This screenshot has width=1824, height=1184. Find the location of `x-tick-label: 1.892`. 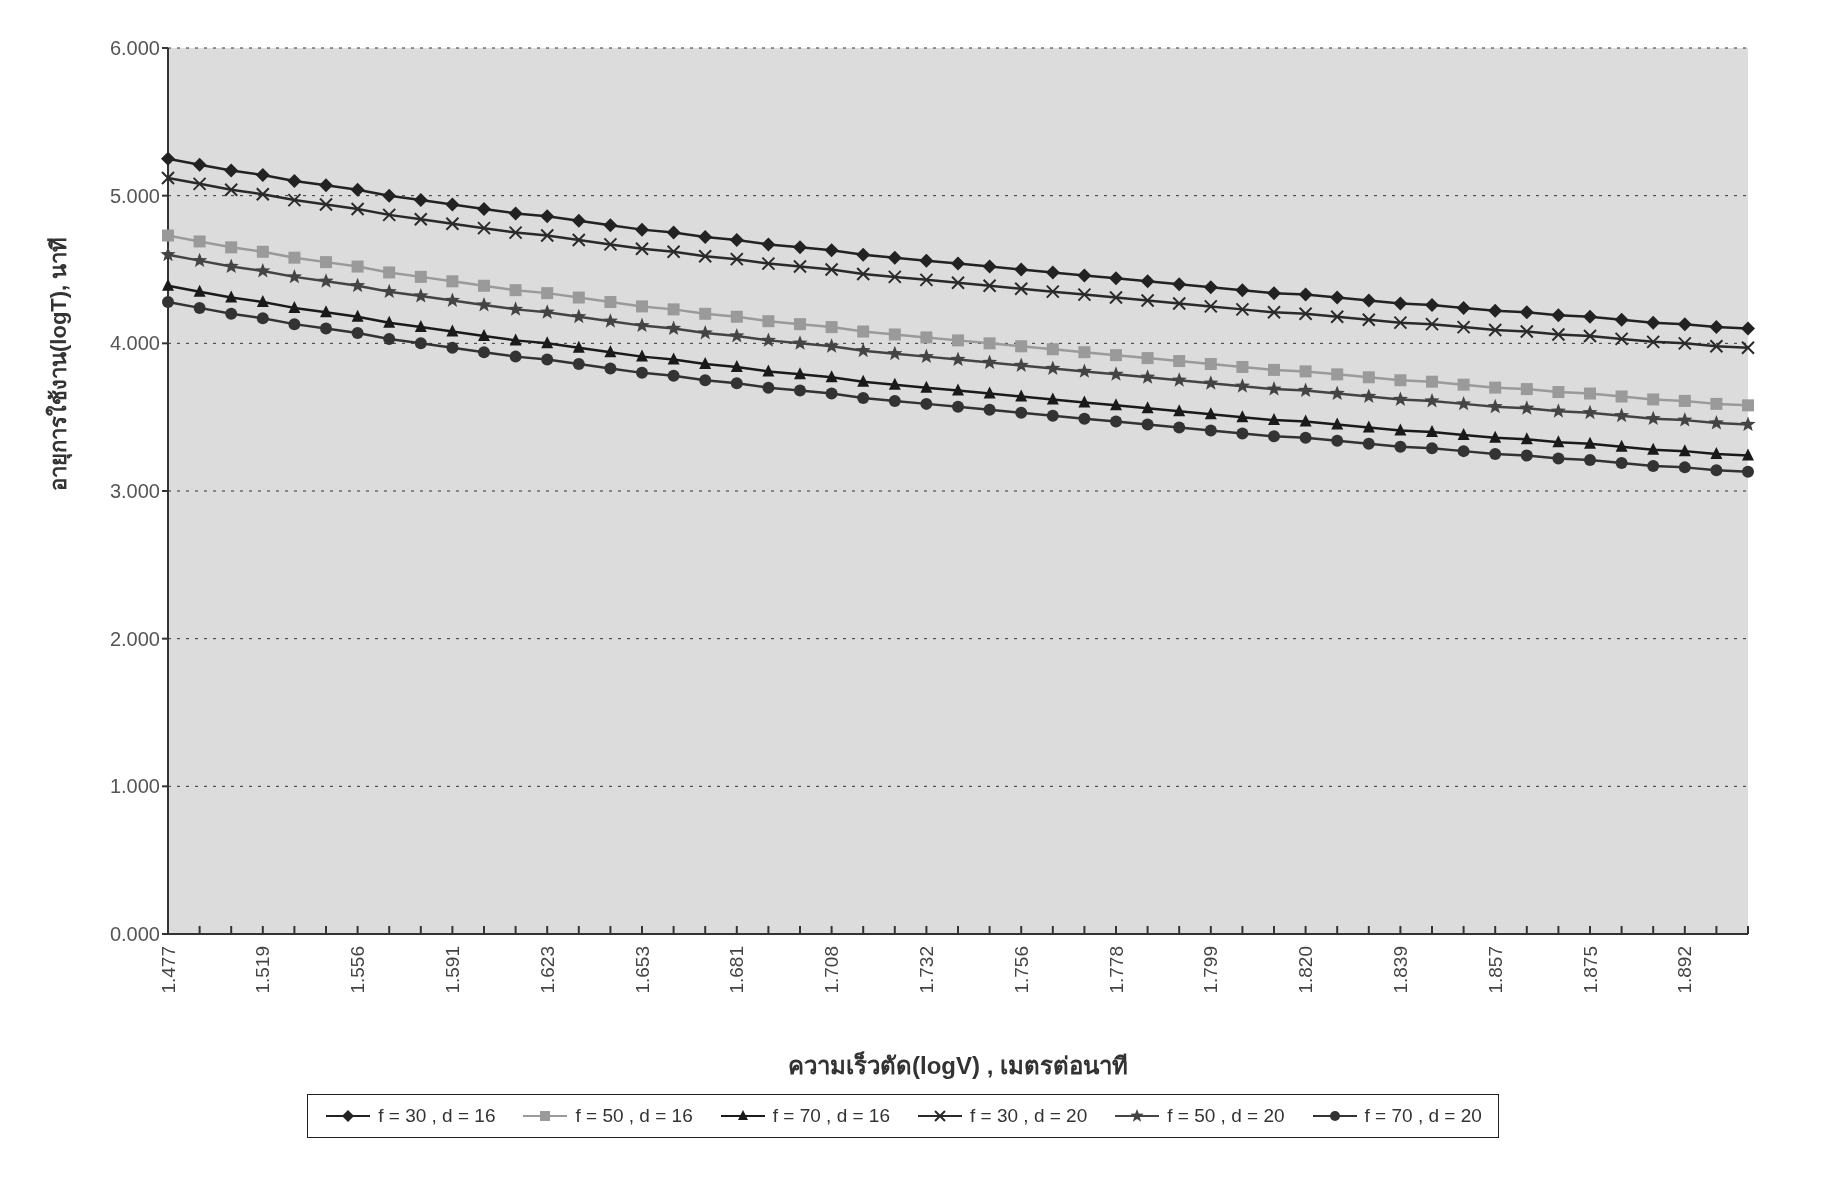

x-tick-label: 1.892 is located at coordinates (1685, 970).